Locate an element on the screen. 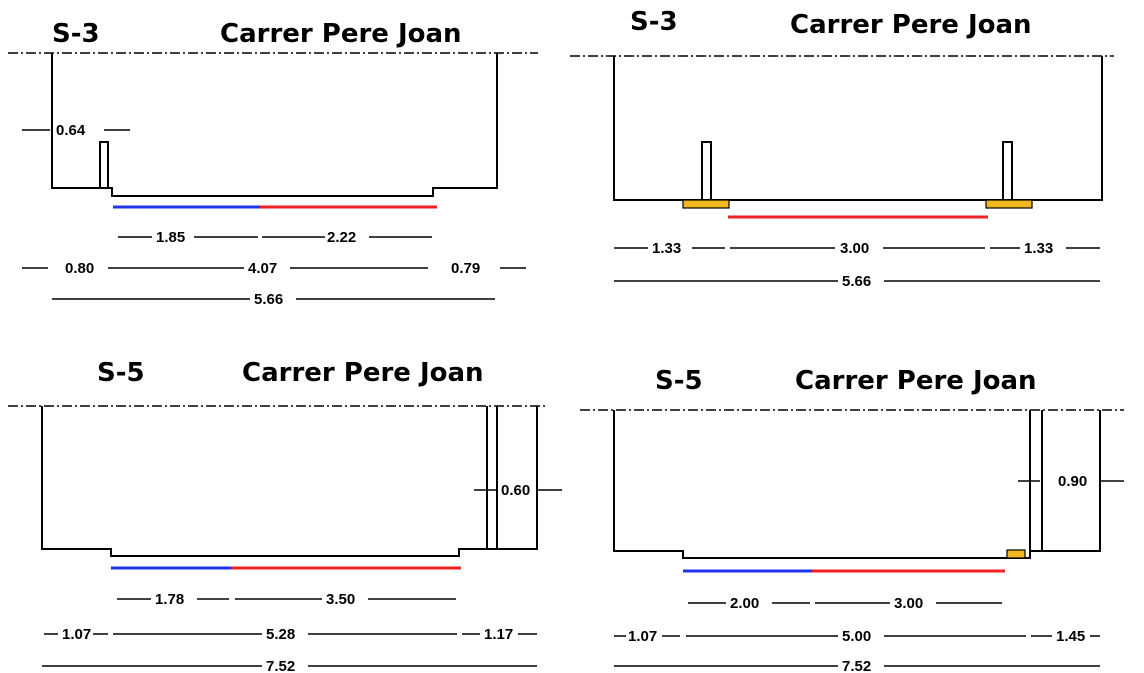 This screenshot has height=673, width=1144. lane-width-label: 3.00 is located at coordinates (908, 603).